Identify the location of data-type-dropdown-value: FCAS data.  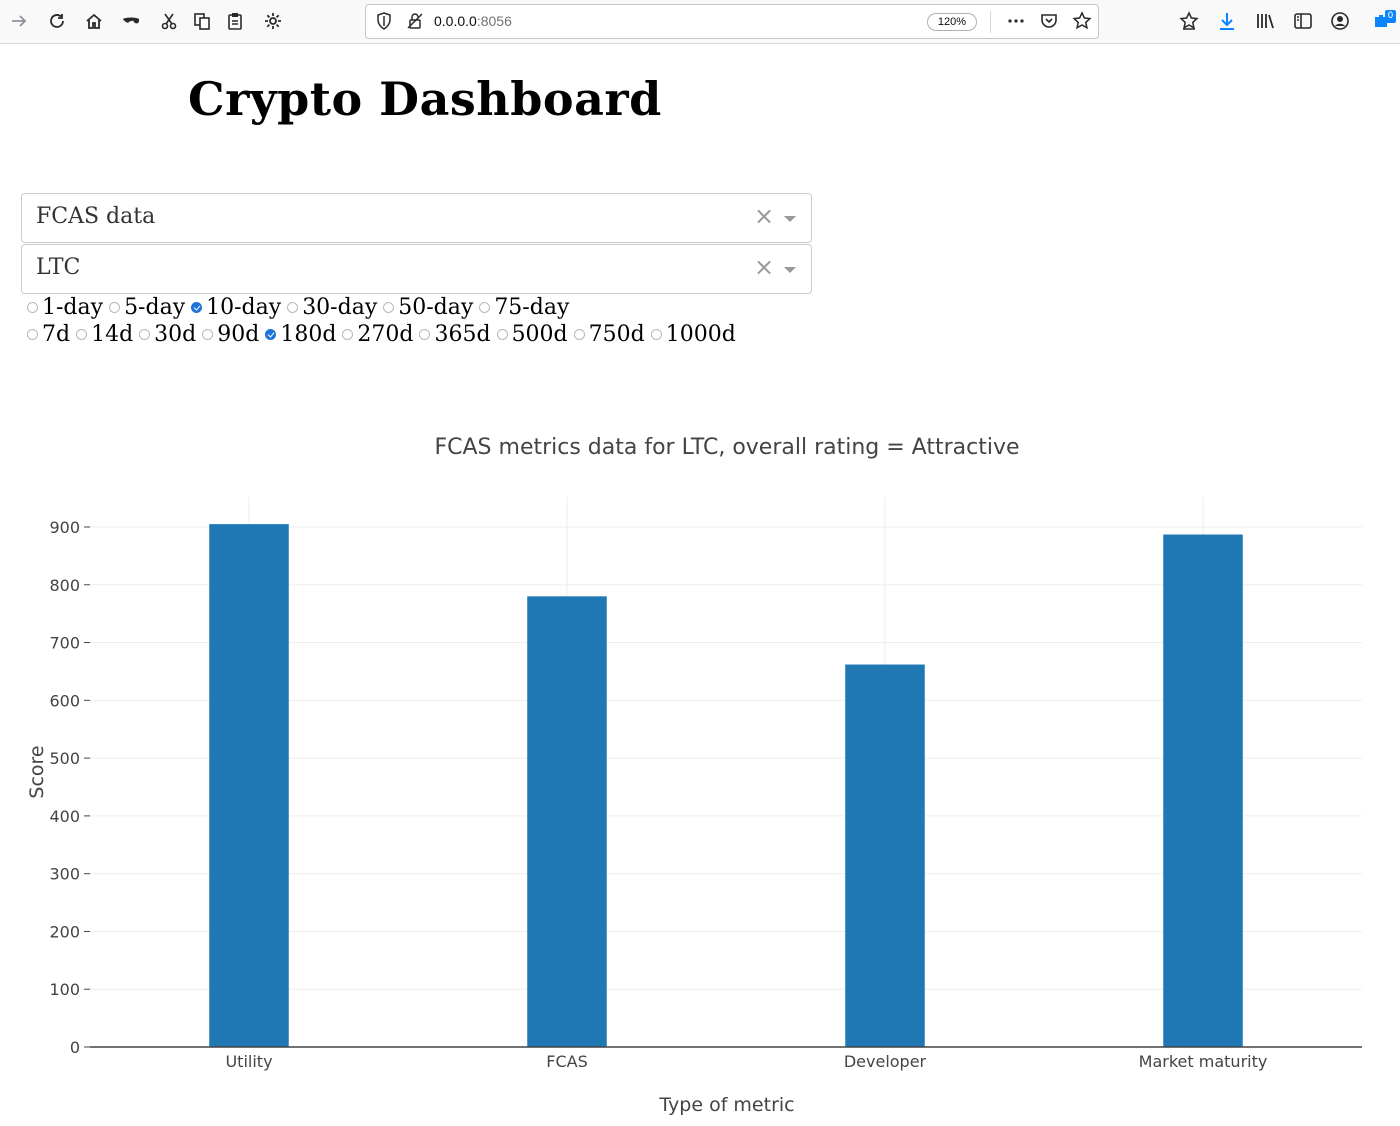
(96, 216).